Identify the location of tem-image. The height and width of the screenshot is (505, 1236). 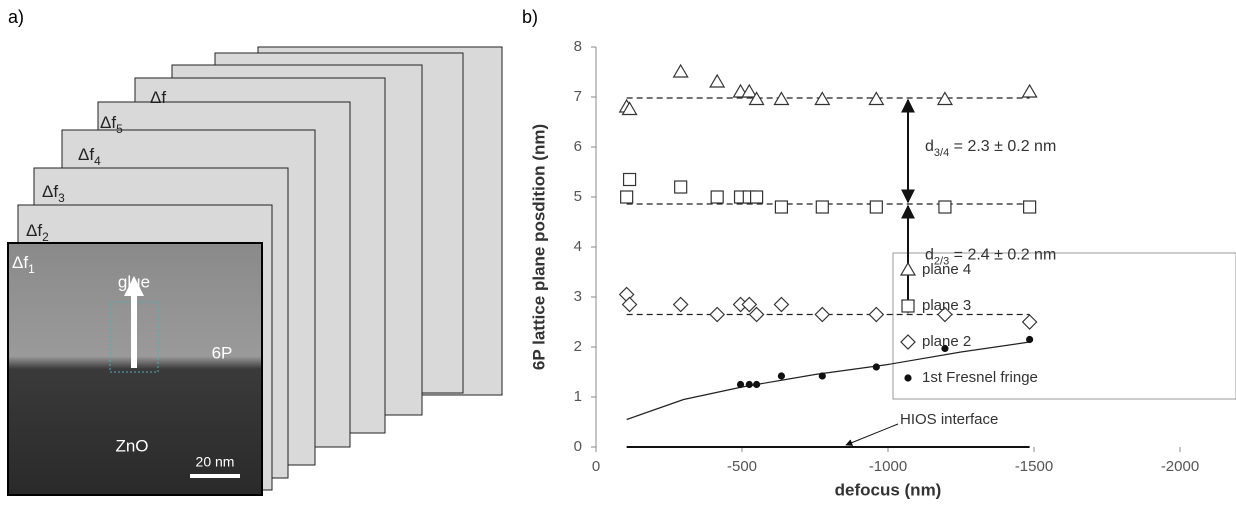
(135, 369).